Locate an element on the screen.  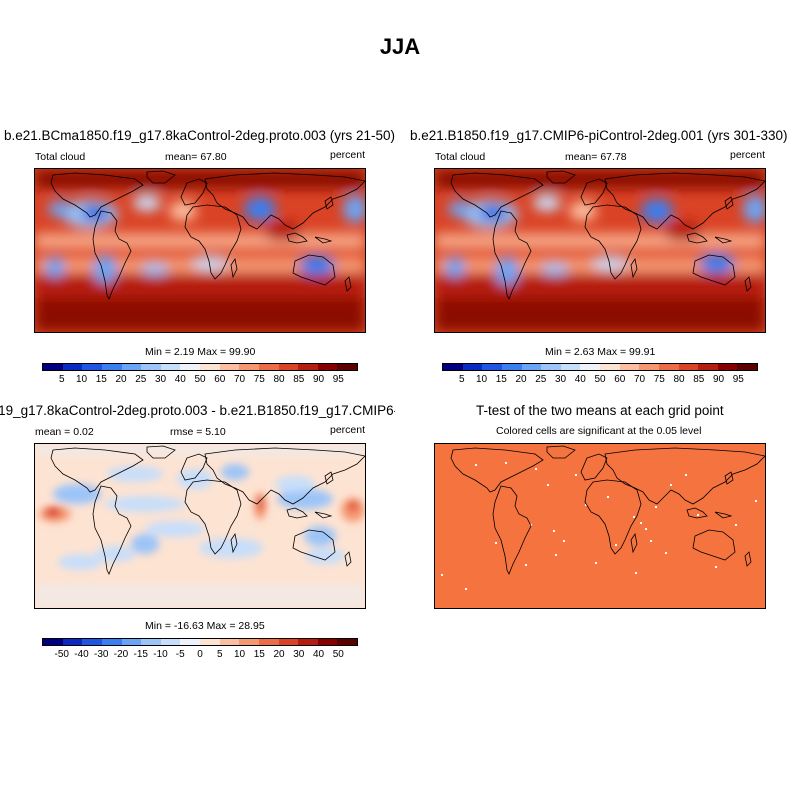
case1-colorbar is located at coordinates (200, 367).